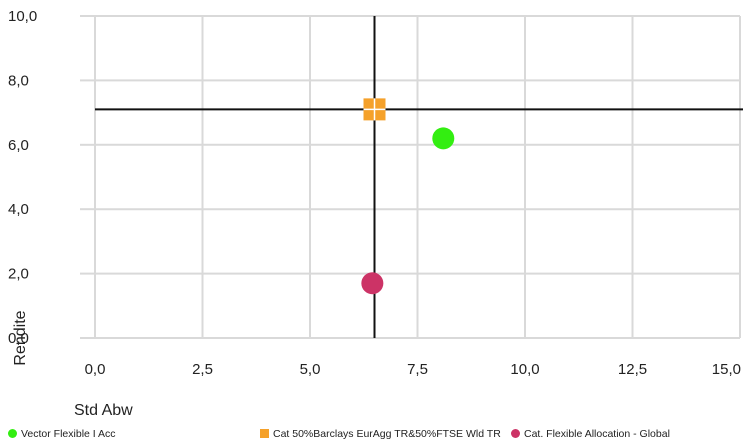 The width and height of the screenshot is (743, 442). What do you see at coordinates (18, 80) in the screenshot?
I see `y-tick-label: 8,0` at bounding box center [18, 80].